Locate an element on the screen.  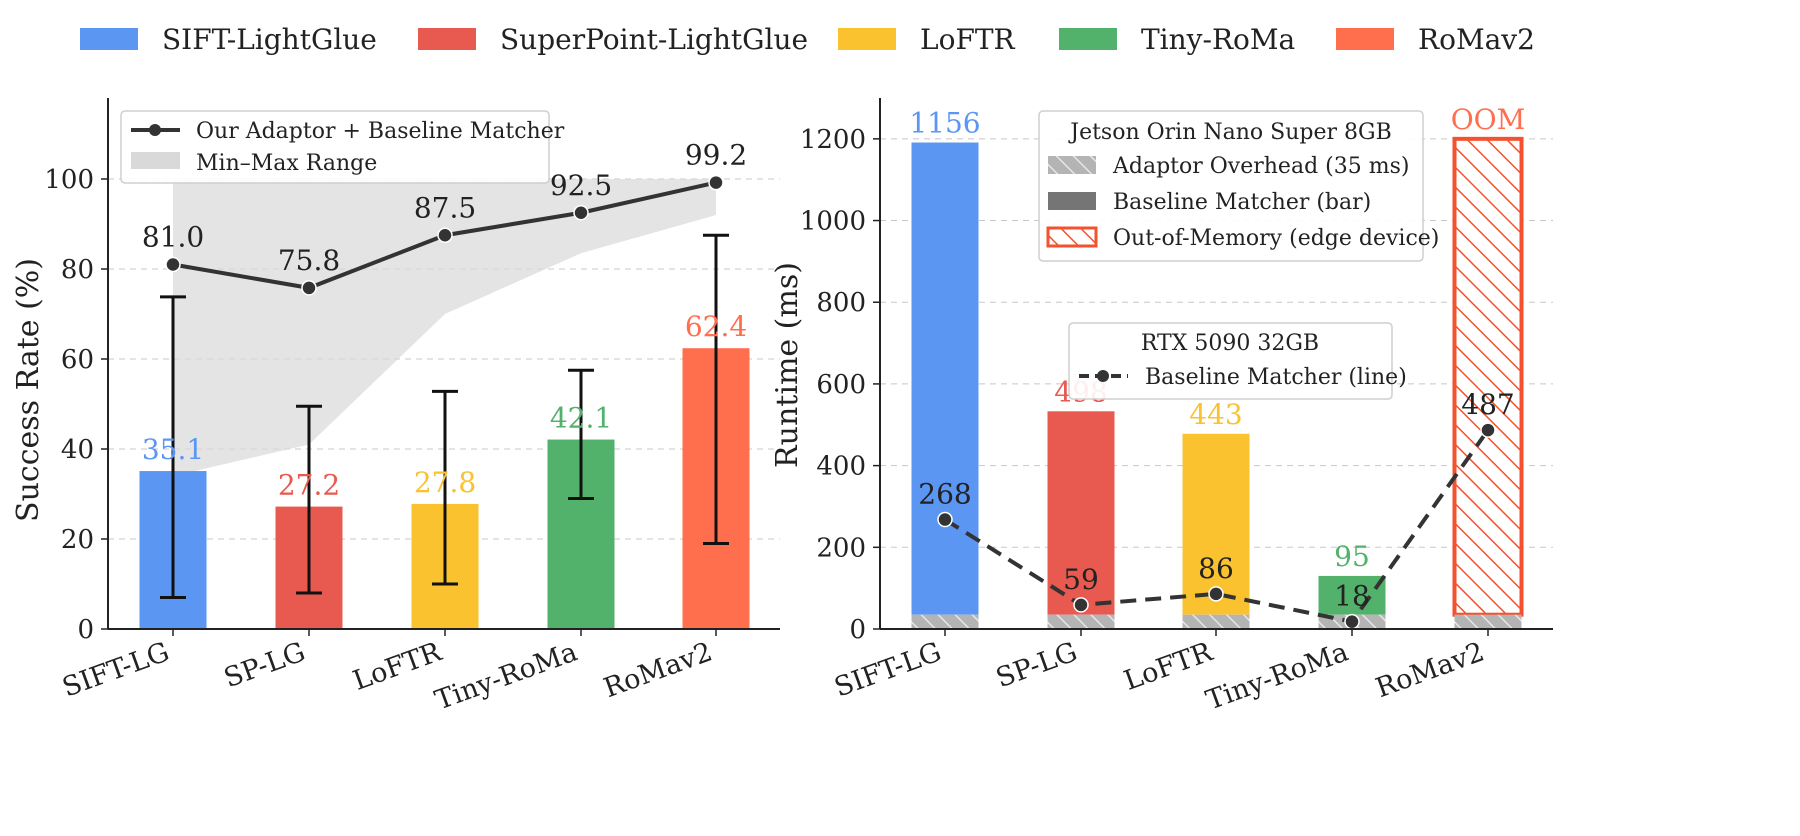
left-ytick-label-0: 0 is located at coordinates (85, 630).